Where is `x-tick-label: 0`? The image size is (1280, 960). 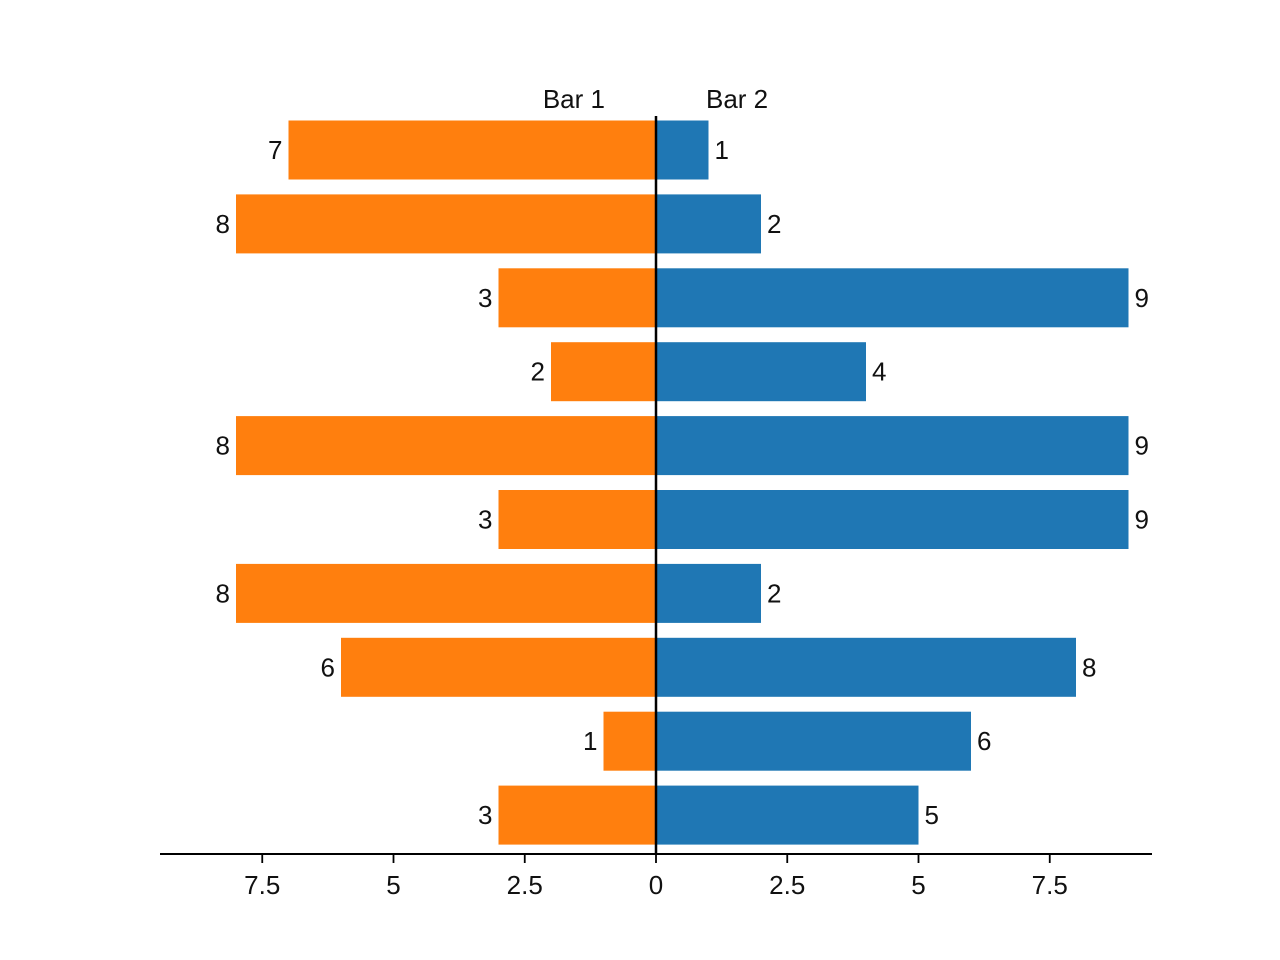
x-tick-label: 0 is located at coordinates (656, 885).